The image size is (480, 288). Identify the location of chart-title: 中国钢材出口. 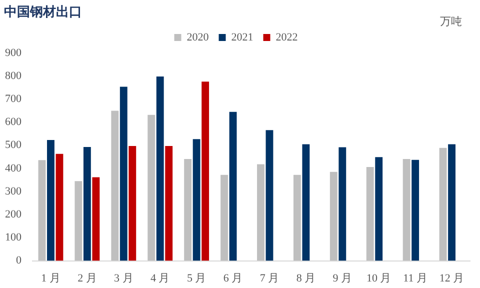
(43, 12).